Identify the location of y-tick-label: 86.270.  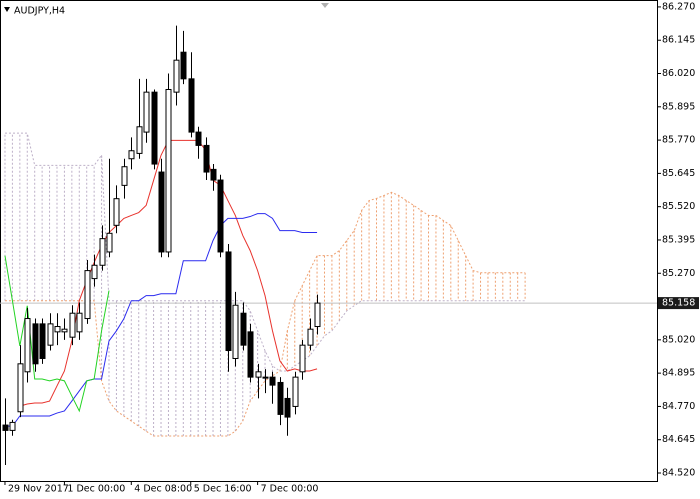
(678, 6).